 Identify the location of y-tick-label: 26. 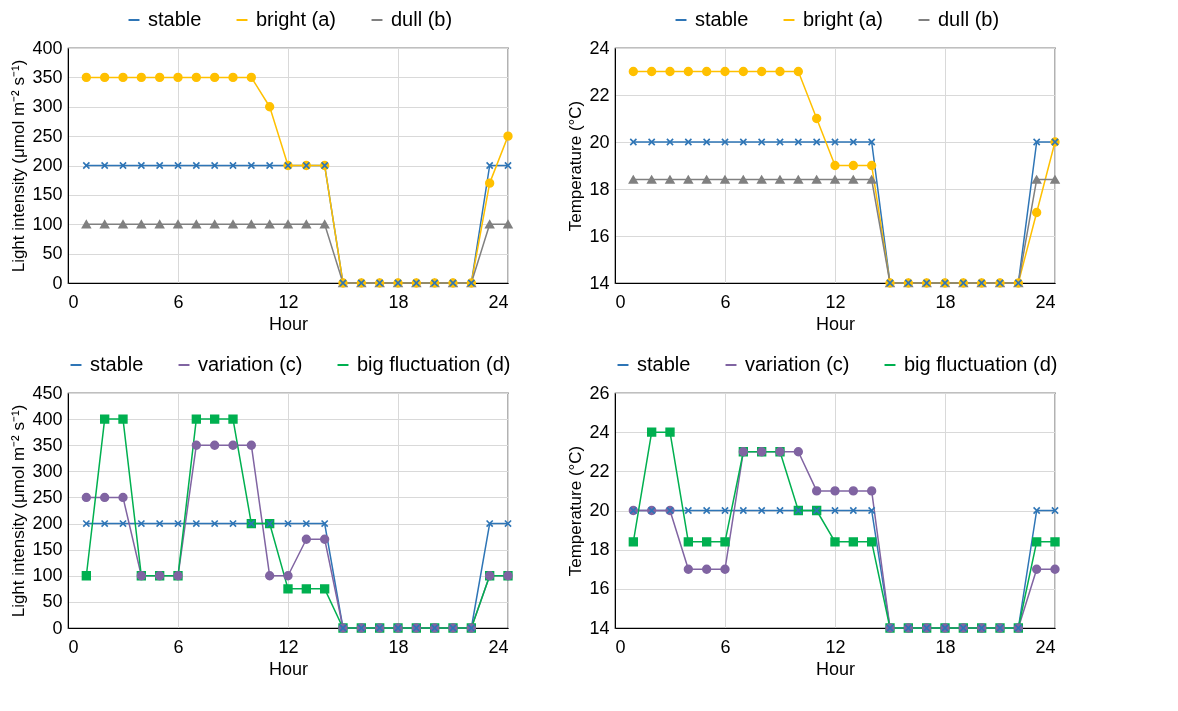
(599, 392).